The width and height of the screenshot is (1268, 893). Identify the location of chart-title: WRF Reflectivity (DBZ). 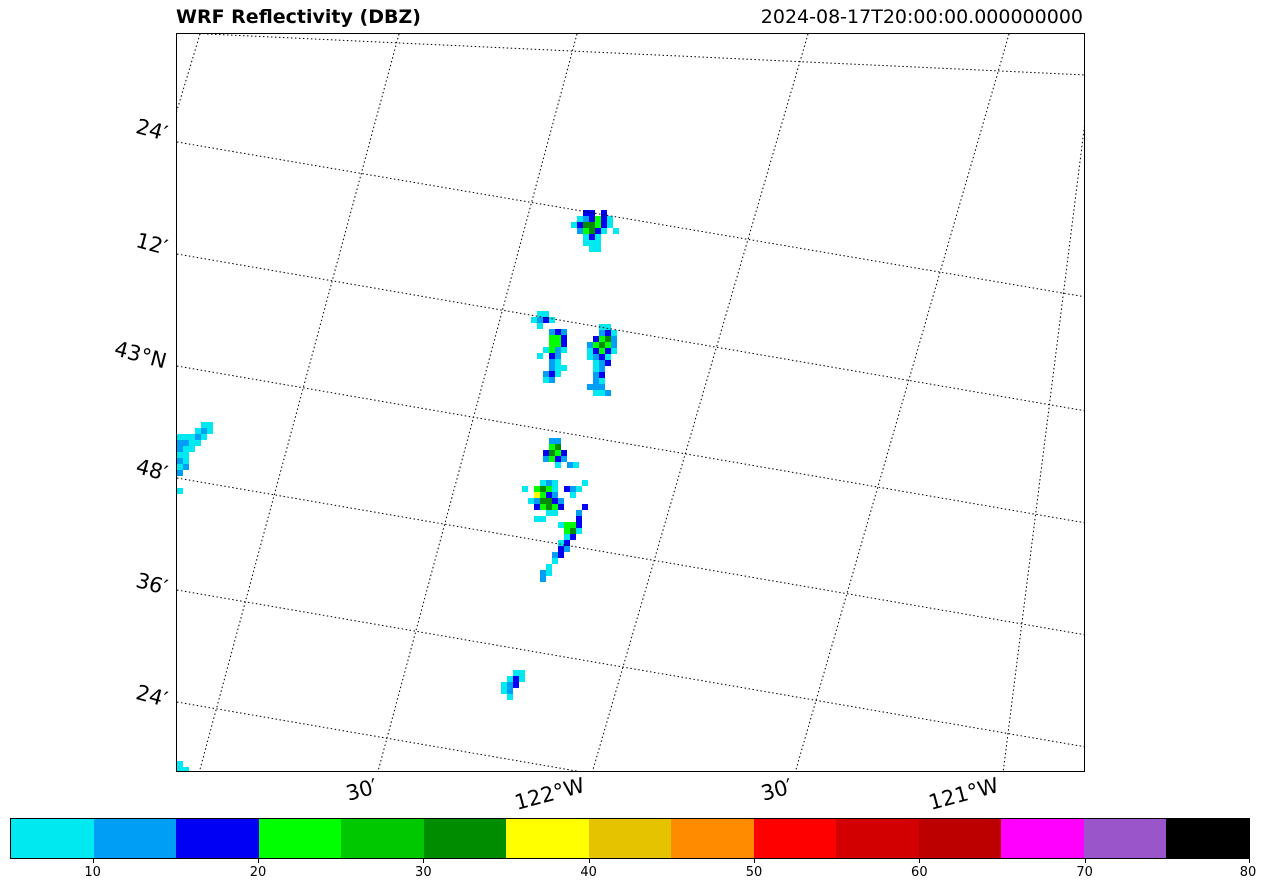
(298, 17).